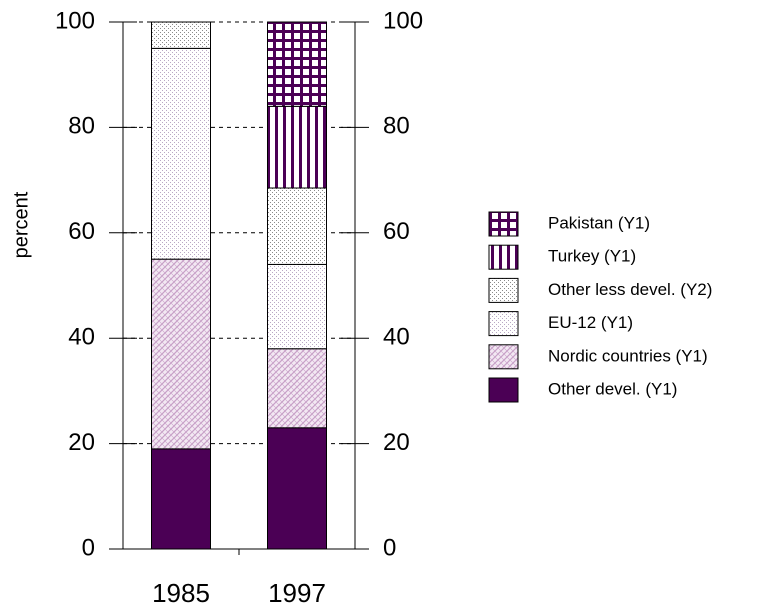 This screenshot has width=769, height=610. What do you see at coordinates (403, 20) in the screenshot?
I see `y2-tick-label: 100` at bounding box center [403, 20].